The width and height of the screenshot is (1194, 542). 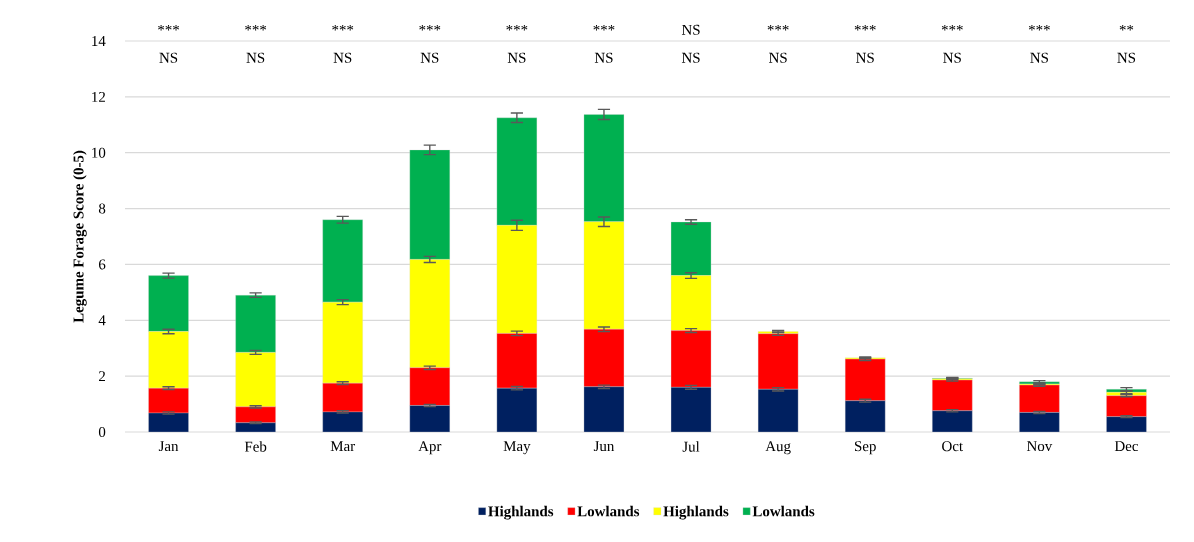 I want to click on y-tick-label: 8, so click(x=102, y=208).